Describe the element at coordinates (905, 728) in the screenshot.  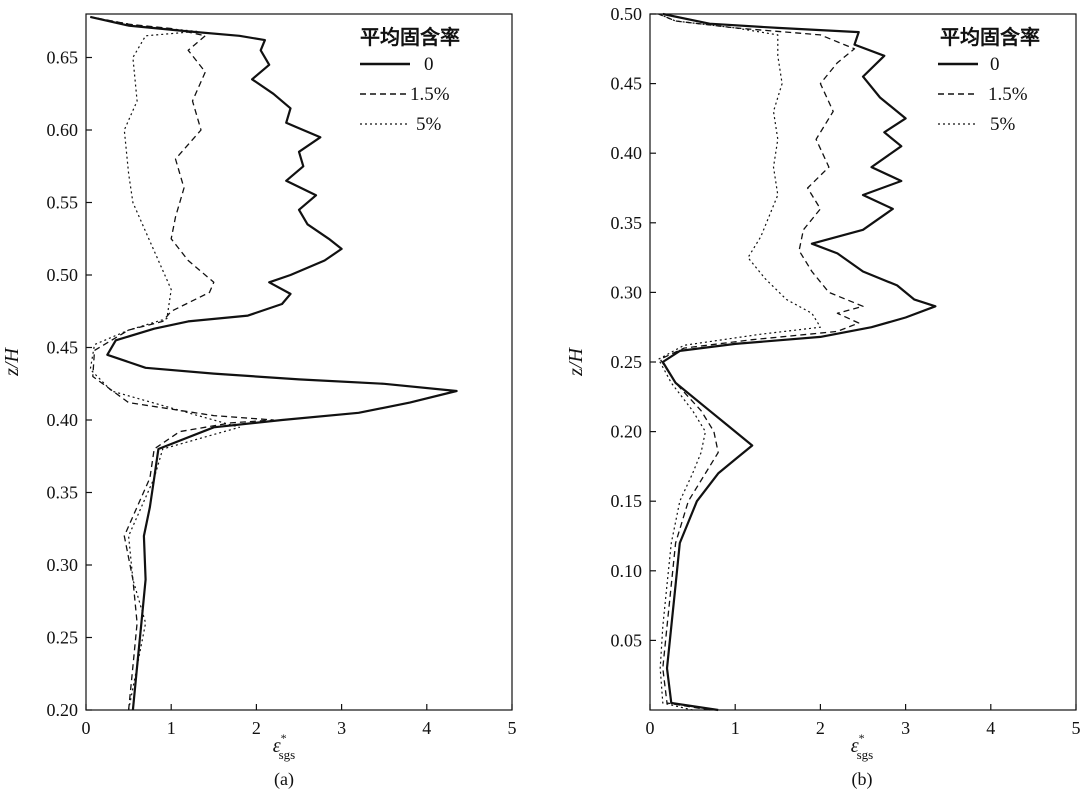
I see `x-tick-label-b-3: 3` at that location.